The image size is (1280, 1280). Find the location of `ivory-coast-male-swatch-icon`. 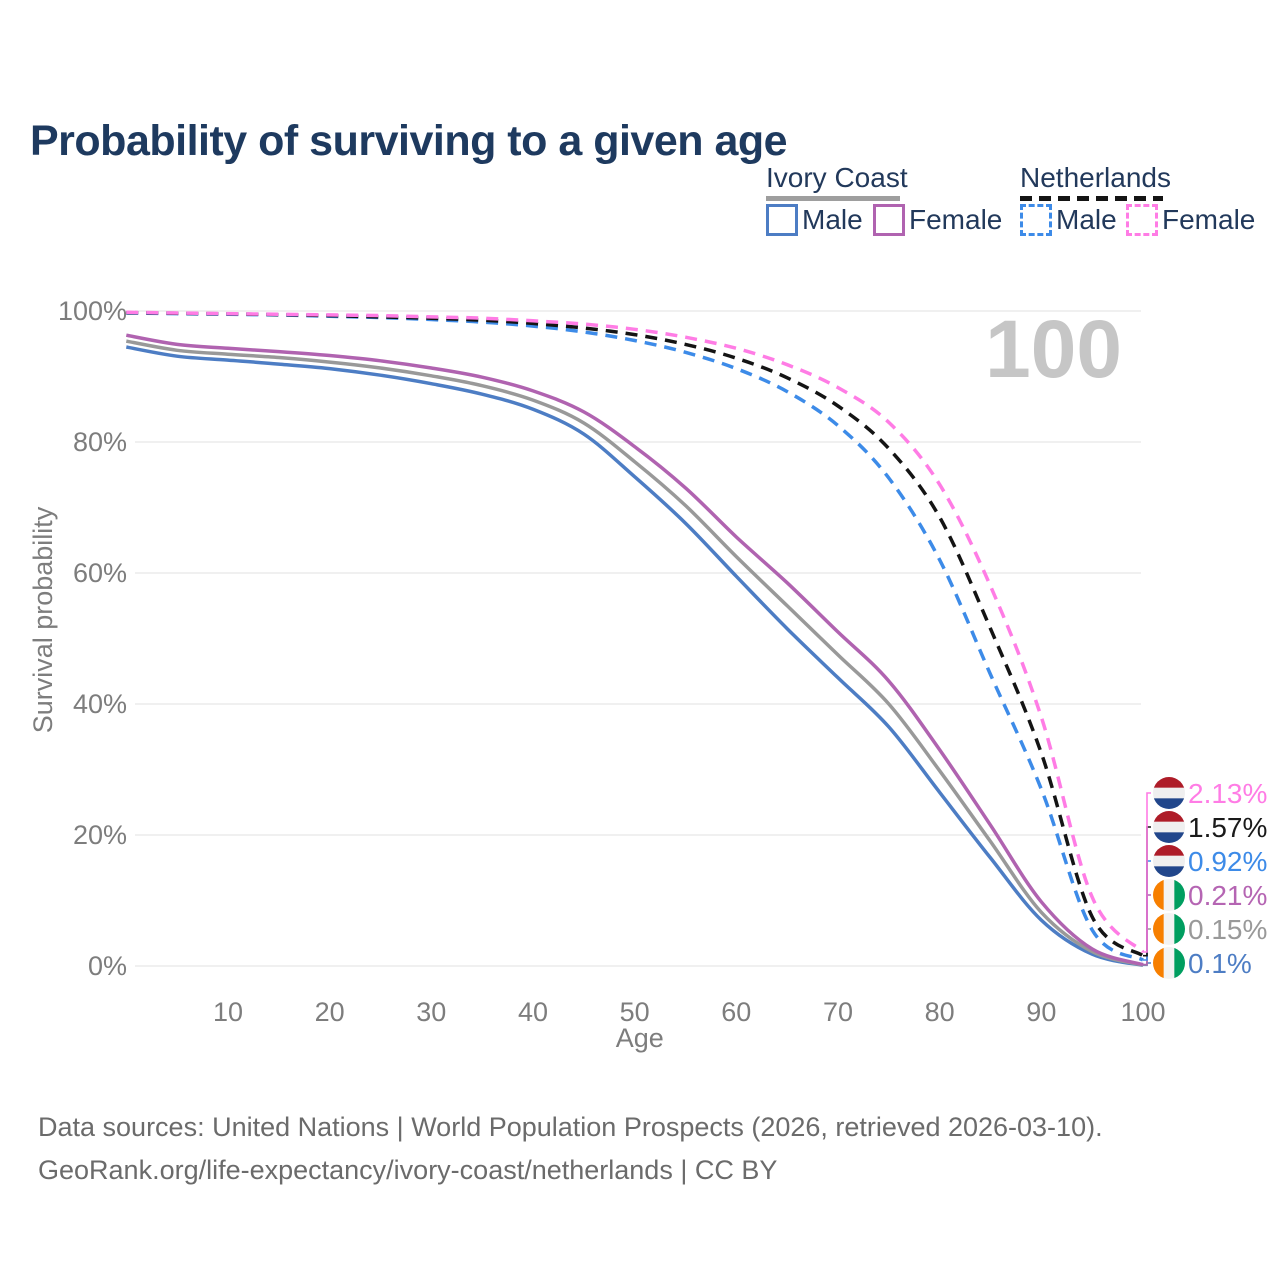

ivory-coast-male-swatch-icon is located at coordinates (782, 220).